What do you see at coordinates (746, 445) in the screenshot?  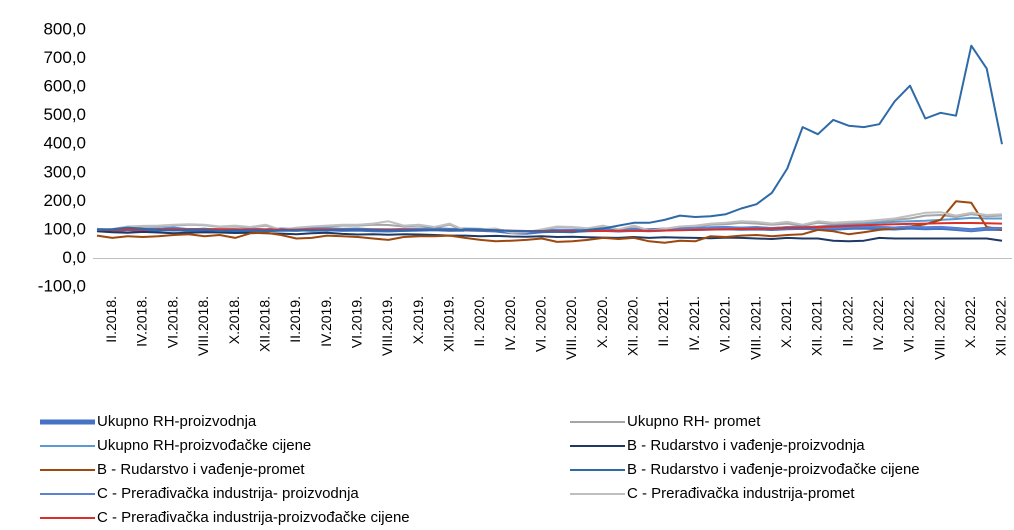 I see `legend-label: B - Rudarstvo i vađenje-proizvodnja` at bounding box center [746, 445].